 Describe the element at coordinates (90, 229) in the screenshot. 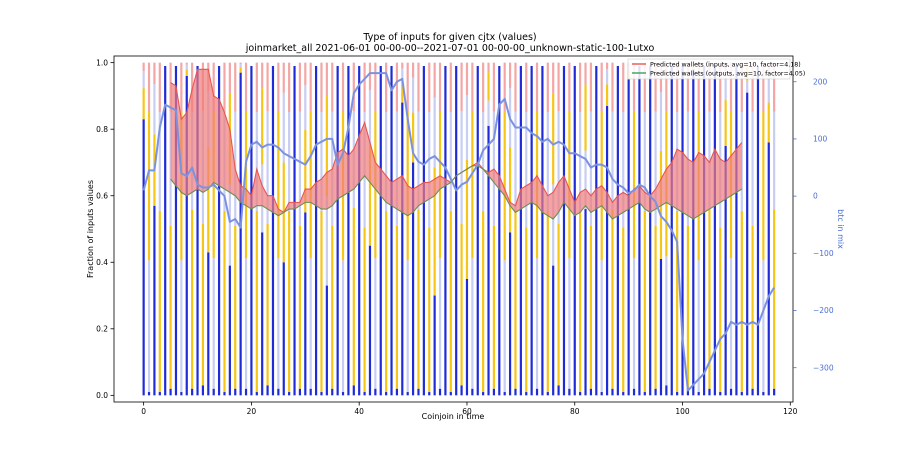

I see `y-axis-label: Fraction of inputs values` at that location.